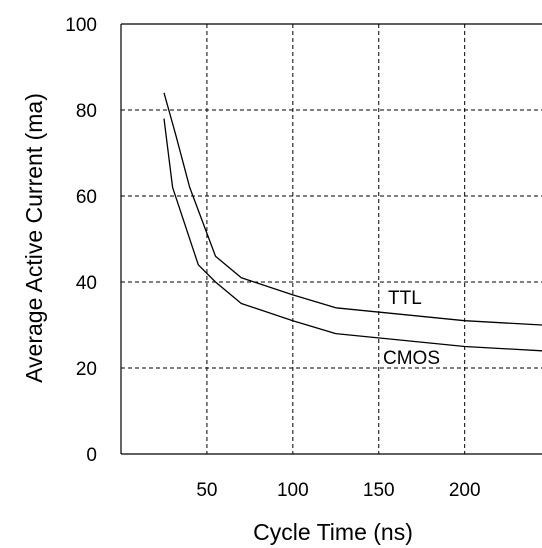 The width and height of the screenshot is (542, 548). What do you see at coordinates (86, 197) in the screenshot?
I see `y-tick-label: 60` at bounding box center [86, 197].